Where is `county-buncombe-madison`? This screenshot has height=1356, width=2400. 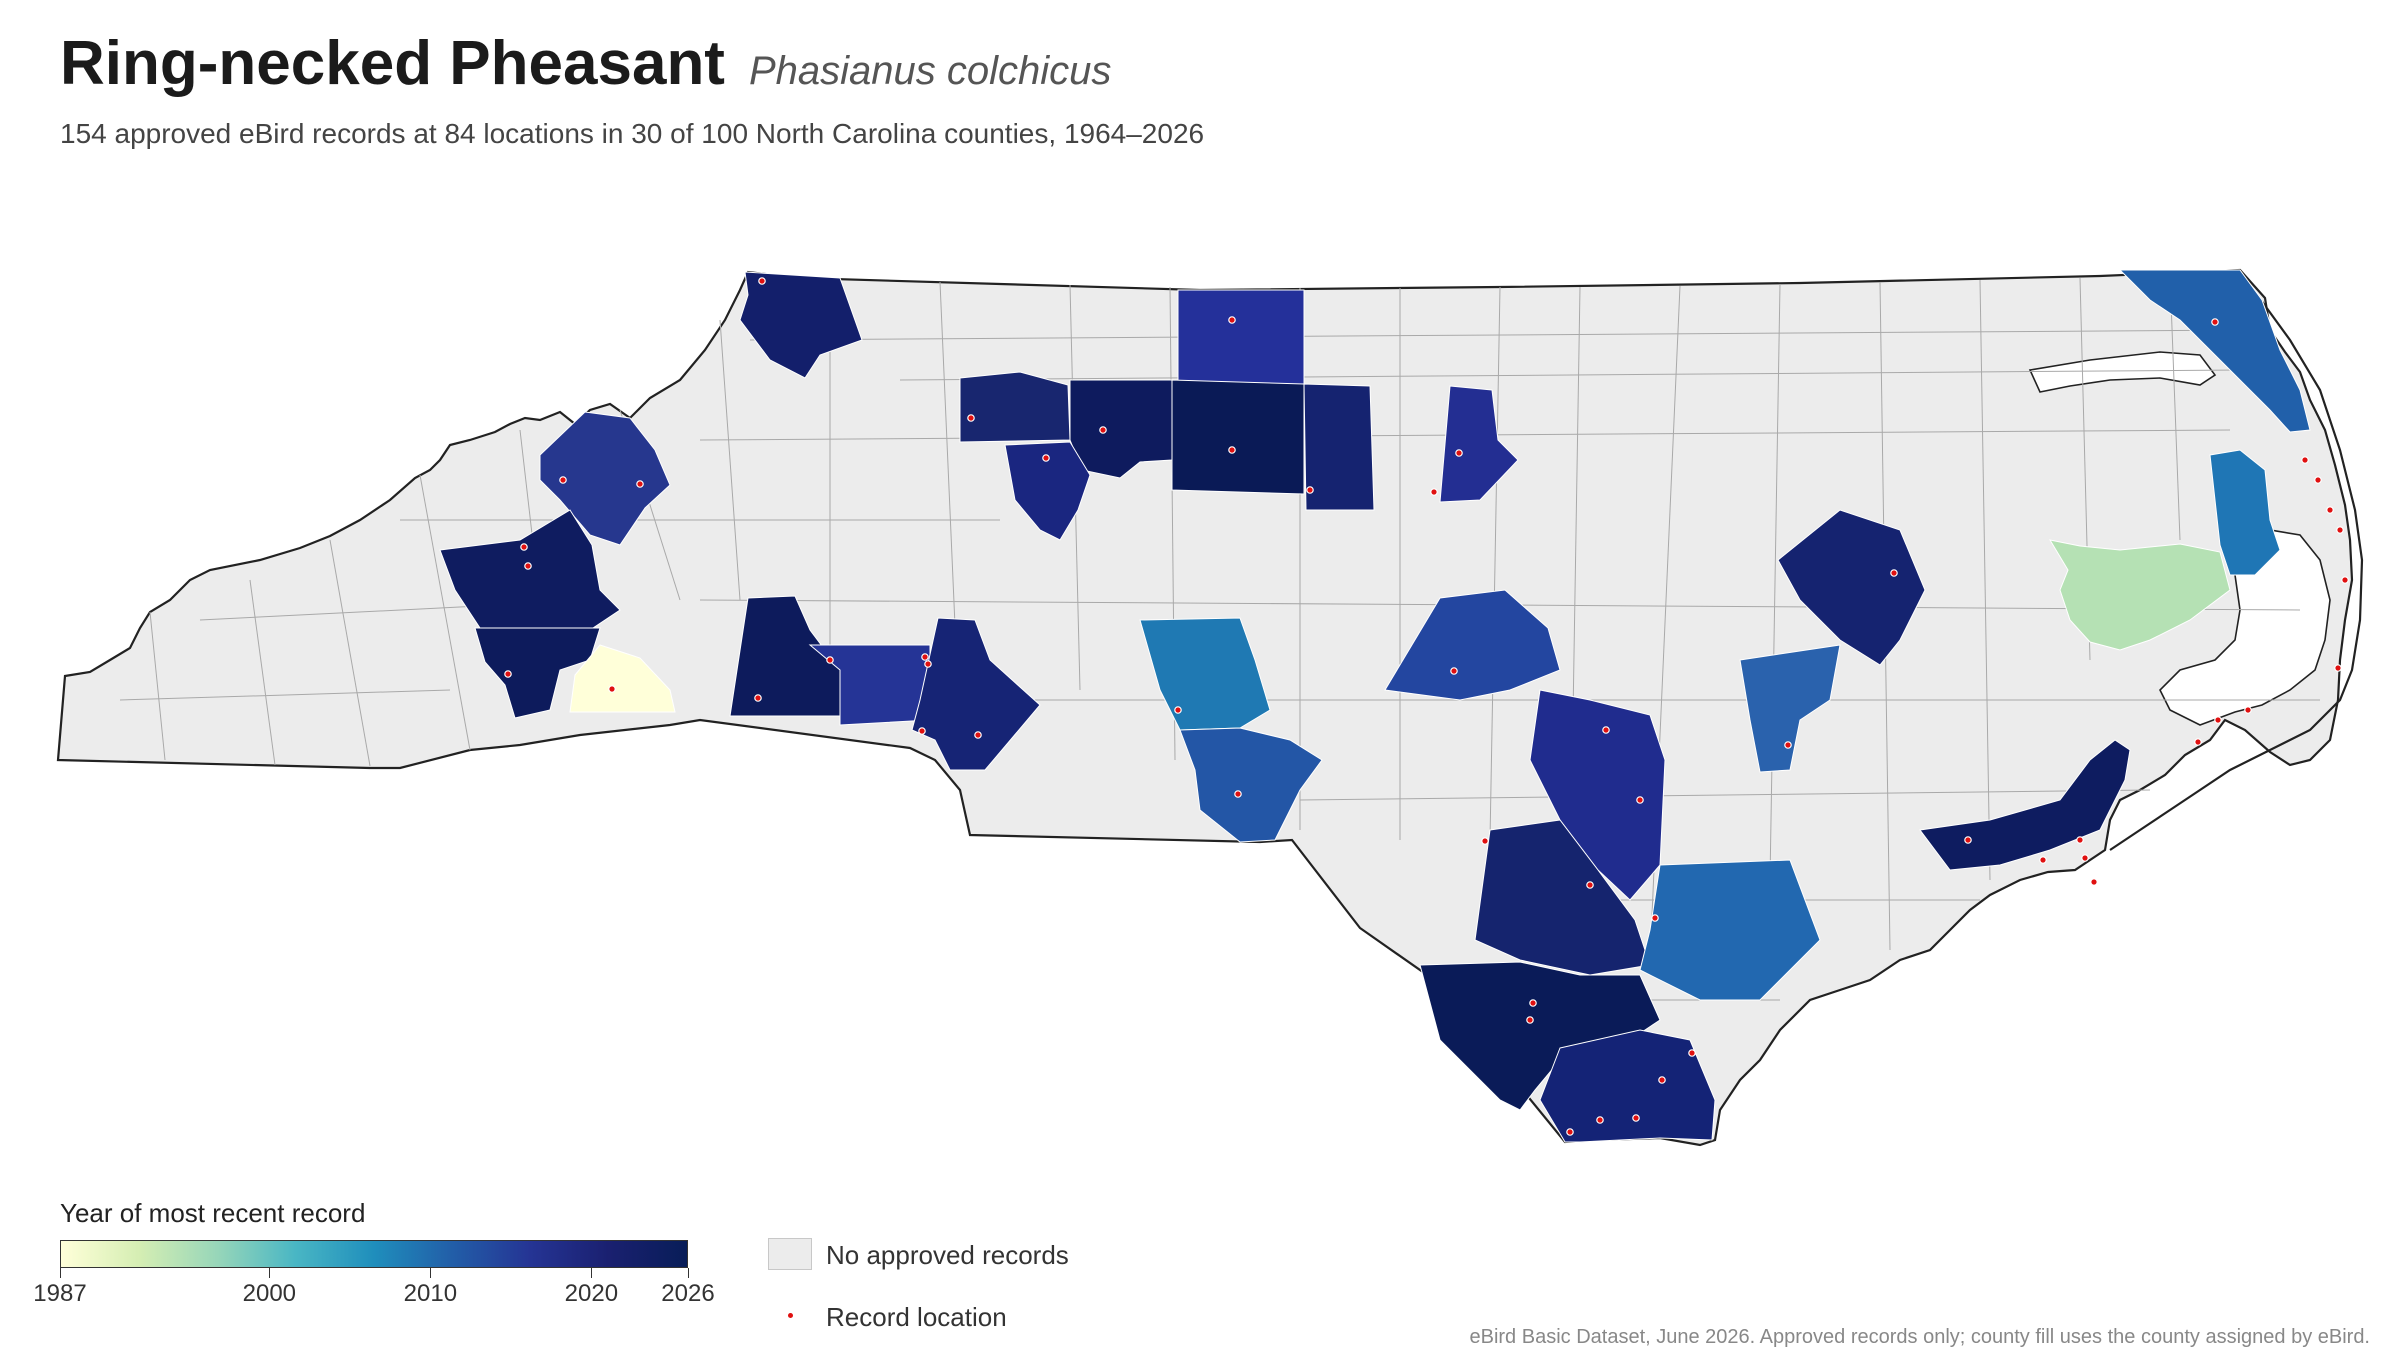 county-buncombe-madison is located at coordinates (530, 570).